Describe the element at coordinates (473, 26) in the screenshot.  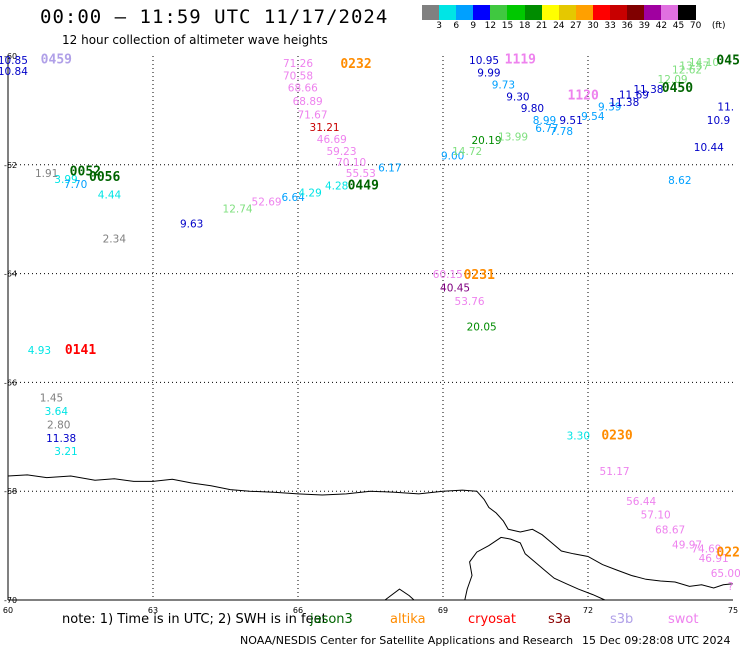
I see `color-scale-label: 9` at that location.